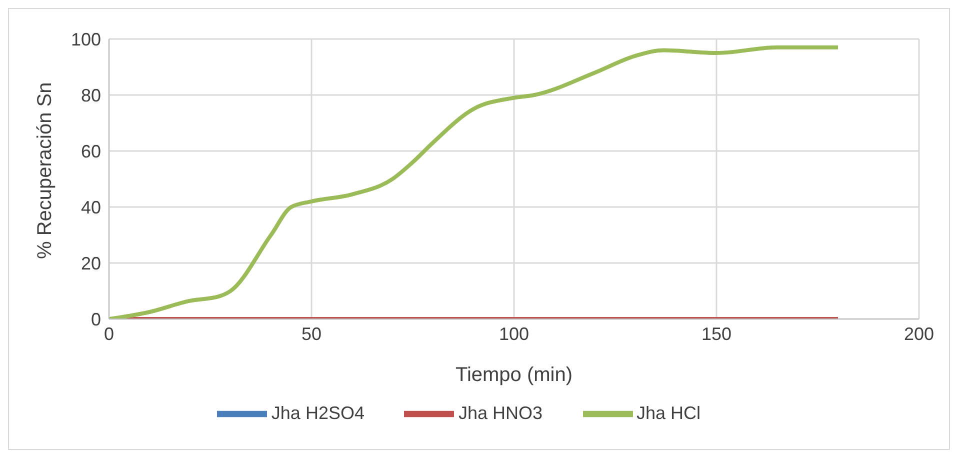 The image size is (960, 459). What do you see at coordinates (919, 334) in the screenshot?
I see `x-tick-label: 200` at bounding box center [919, 334].